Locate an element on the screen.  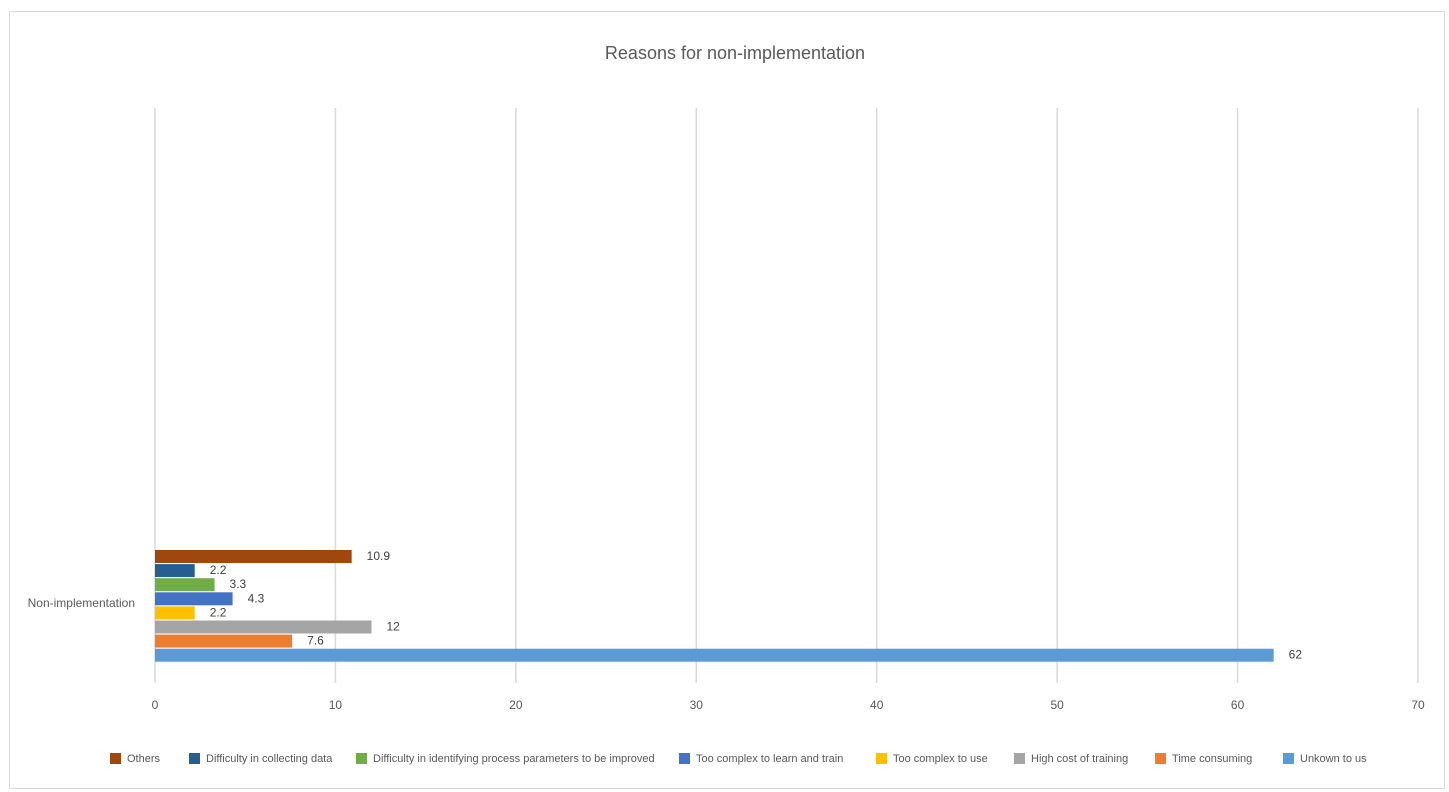
x-tick-label: 10 is located at coordinates (336, 705).